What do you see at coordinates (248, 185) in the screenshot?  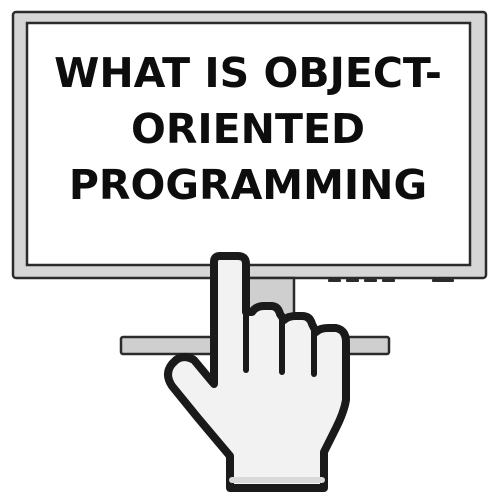 I see `headline-line-3: PROGRAMMING` at bounding box center [248, 185].